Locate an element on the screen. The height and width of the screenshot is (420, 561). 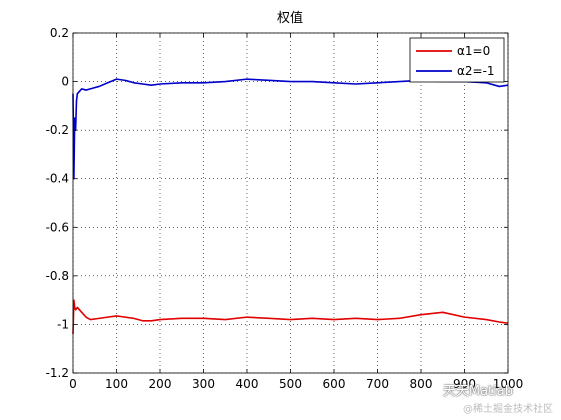
x-tick-label: 900 is located at coordinates (464, 384).